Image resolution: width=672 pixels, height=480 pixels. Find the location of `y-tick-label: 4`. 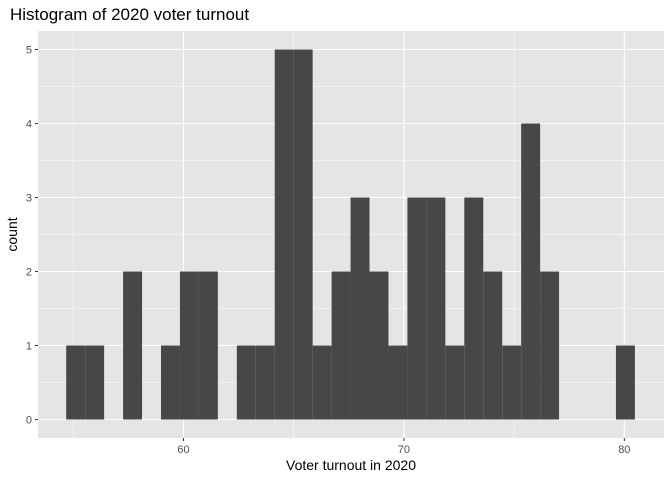

y-tick-label: 4 is located at coordinates (29, 125).